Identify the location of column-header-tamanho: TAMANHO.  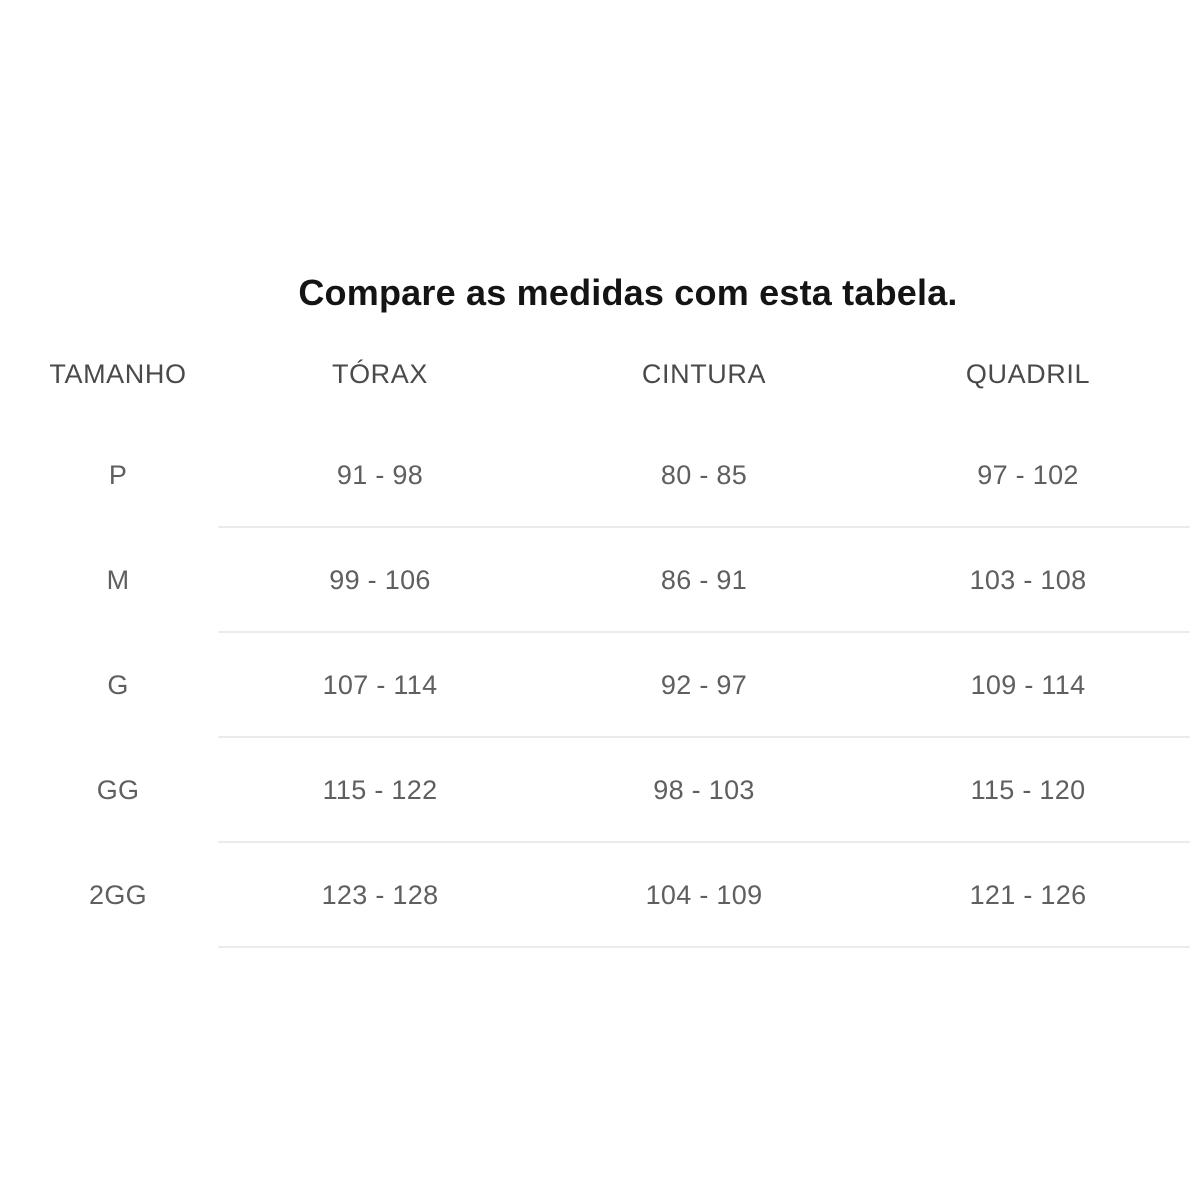
(118, 374).